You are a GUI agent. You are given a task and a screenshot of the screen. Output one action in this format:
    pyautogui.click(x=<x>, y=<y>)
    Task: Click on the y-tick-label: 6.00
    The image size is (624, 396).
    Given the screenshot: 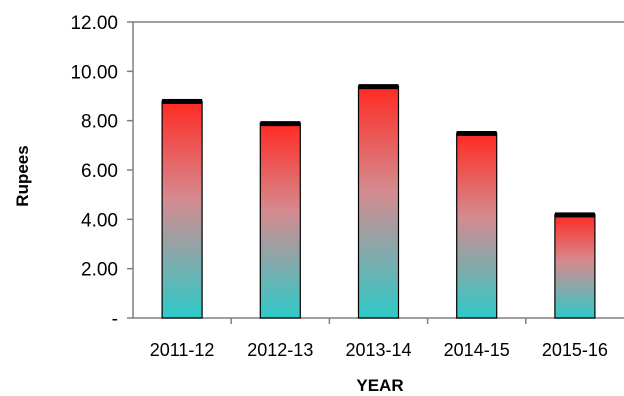 What is the action you would take?
    pyautogui.click(x=99, y=171)
    